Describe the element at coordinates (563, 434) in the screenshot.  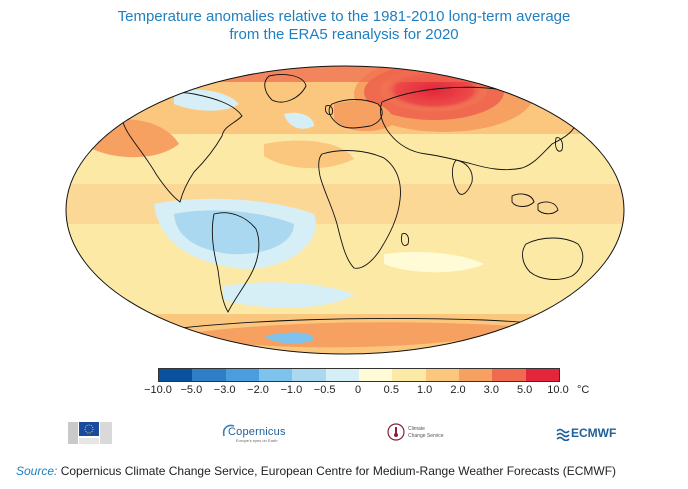
I see `ecmwf-waves-icon` at that location.